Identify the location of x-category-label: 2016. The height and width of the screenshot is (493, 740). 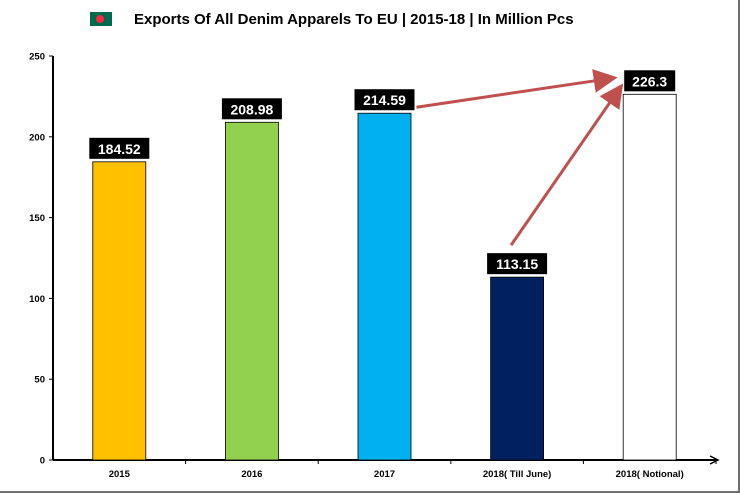
(251, 474).